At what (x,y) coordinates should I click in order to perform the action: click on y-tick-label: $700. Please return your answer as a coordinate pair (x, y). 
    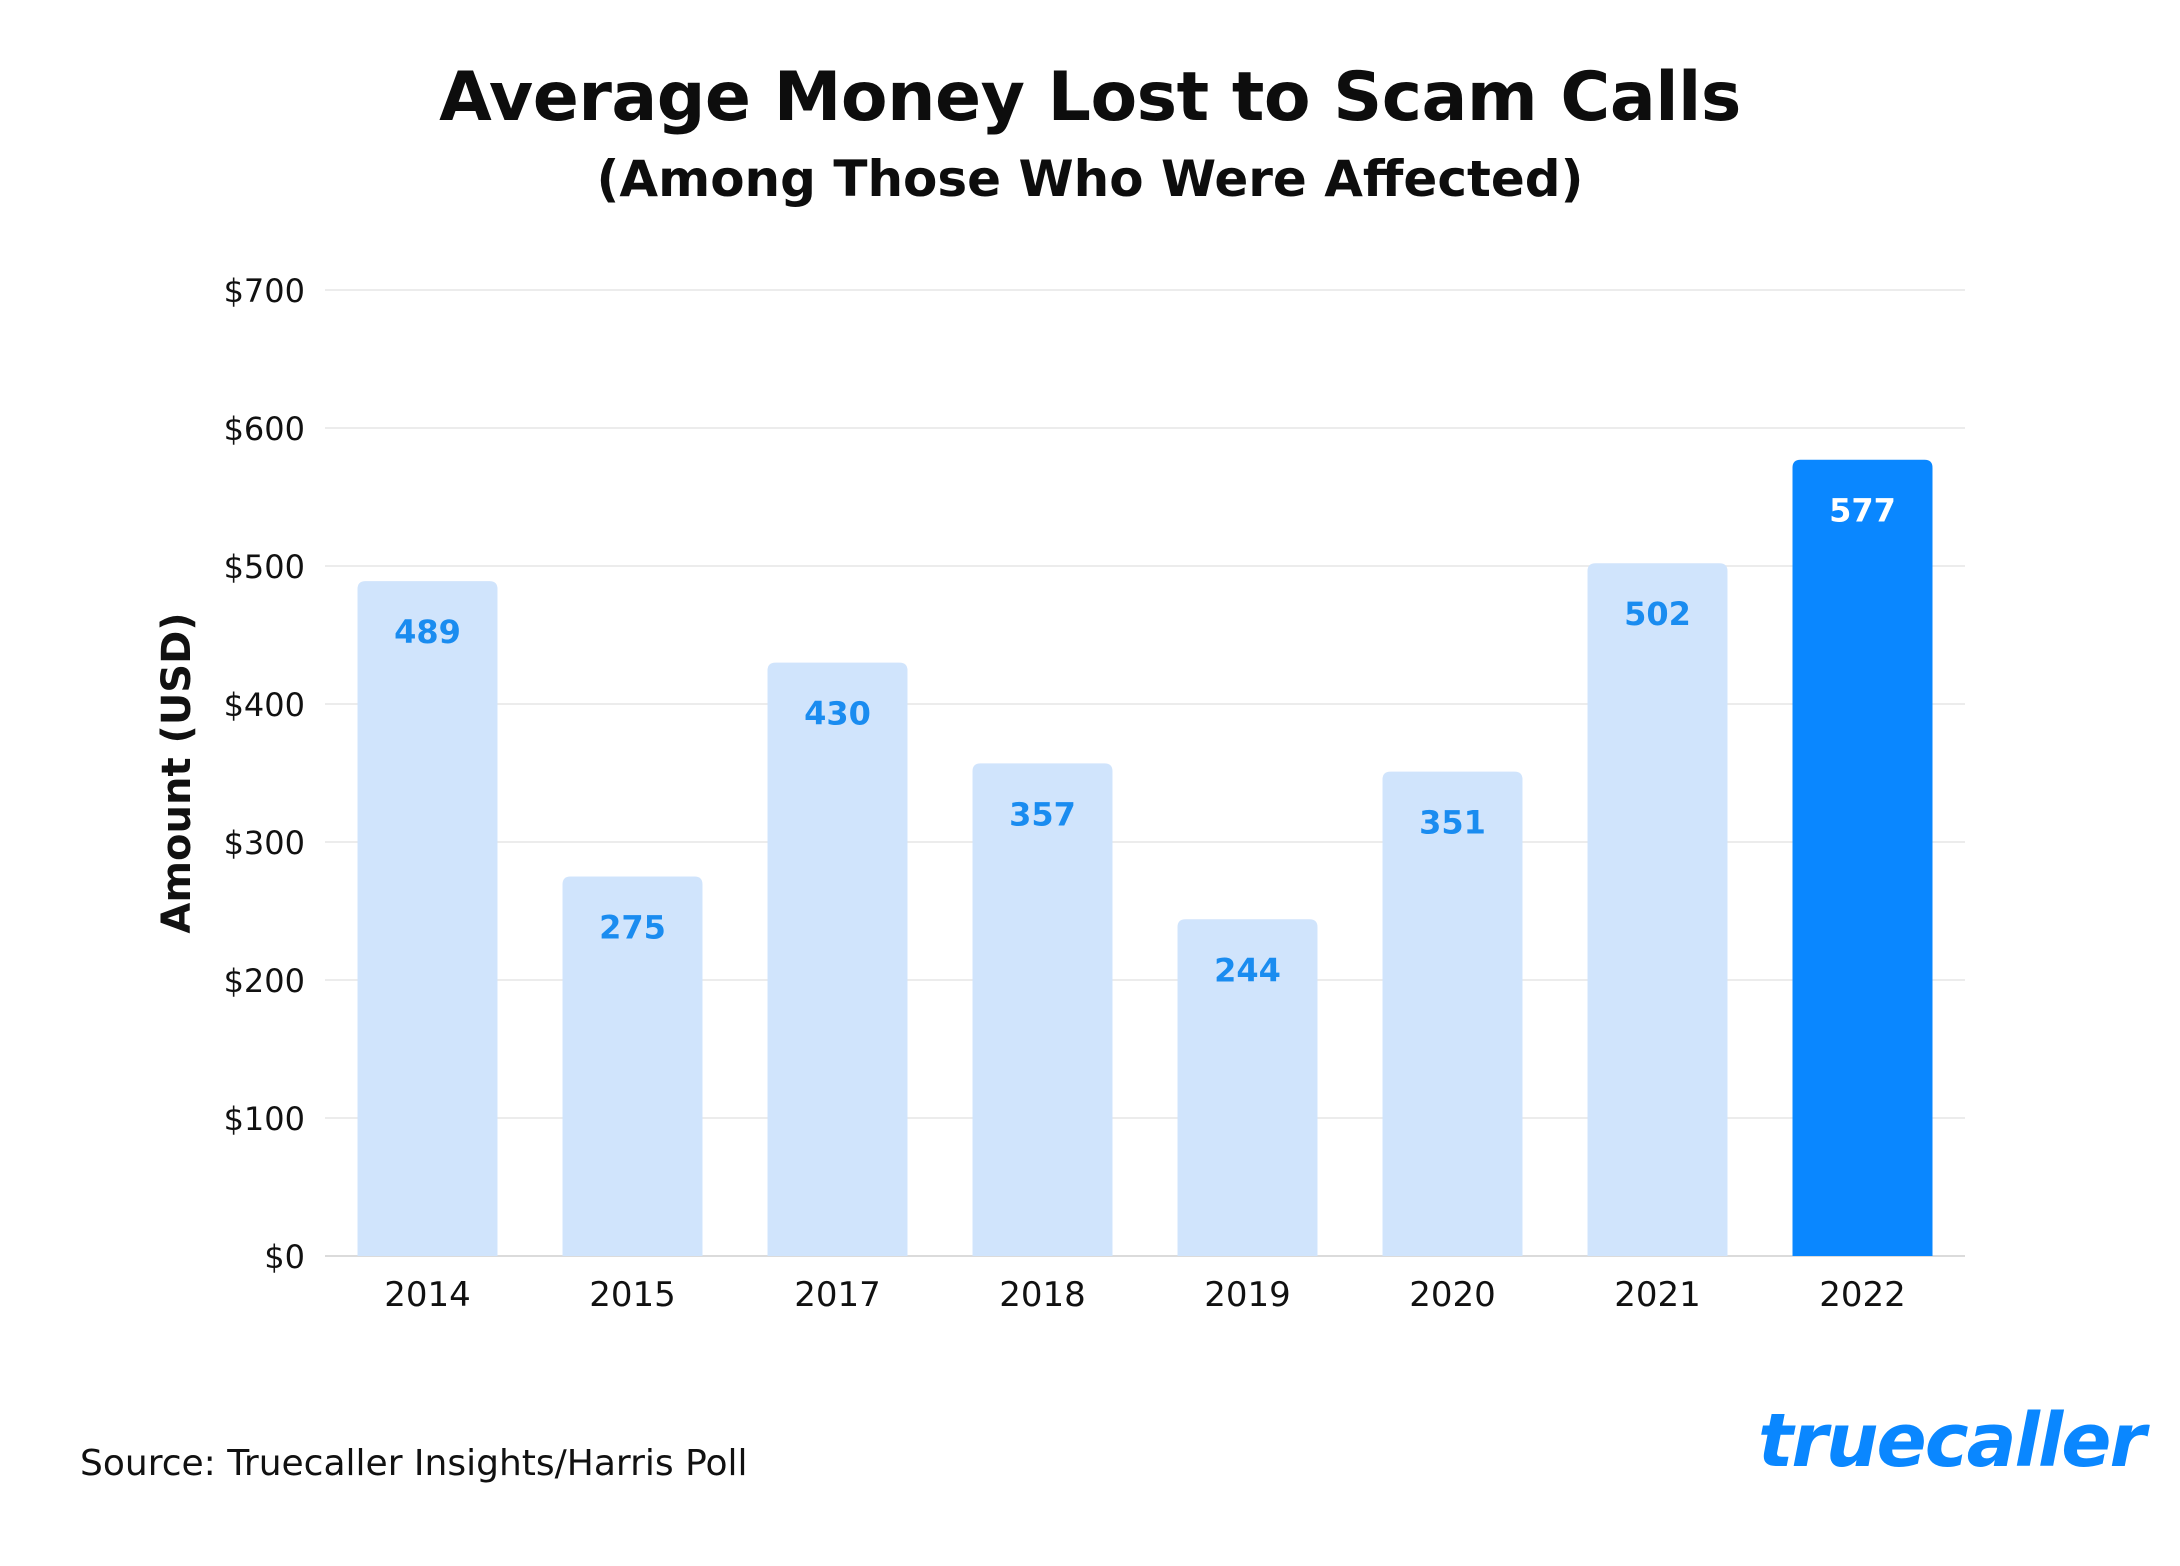
    Looking at the image, I should click on (264, 291).